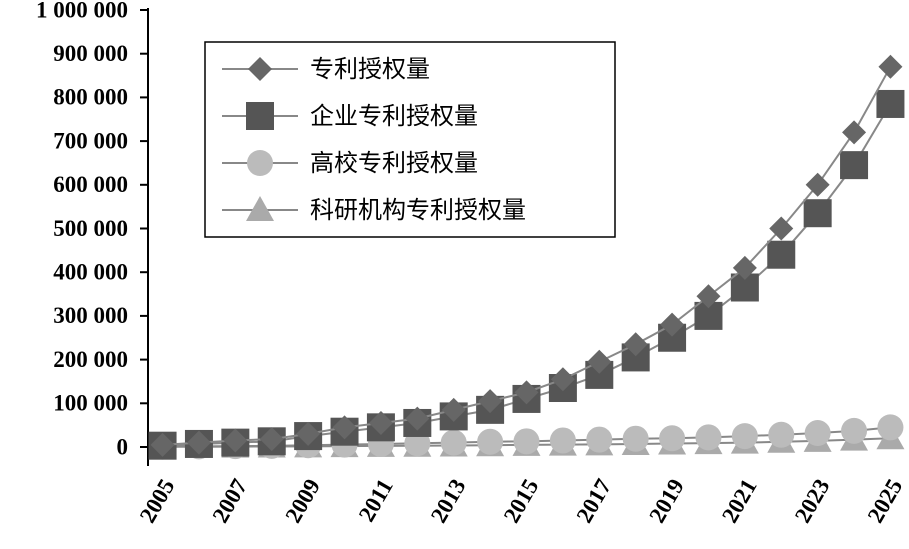 The height and width of the screenshot is (549, 909). What do you see at coordinates (123, 446) in the screenshot?
I see `y-tick-label: 0` at bounding box center [123, 446].